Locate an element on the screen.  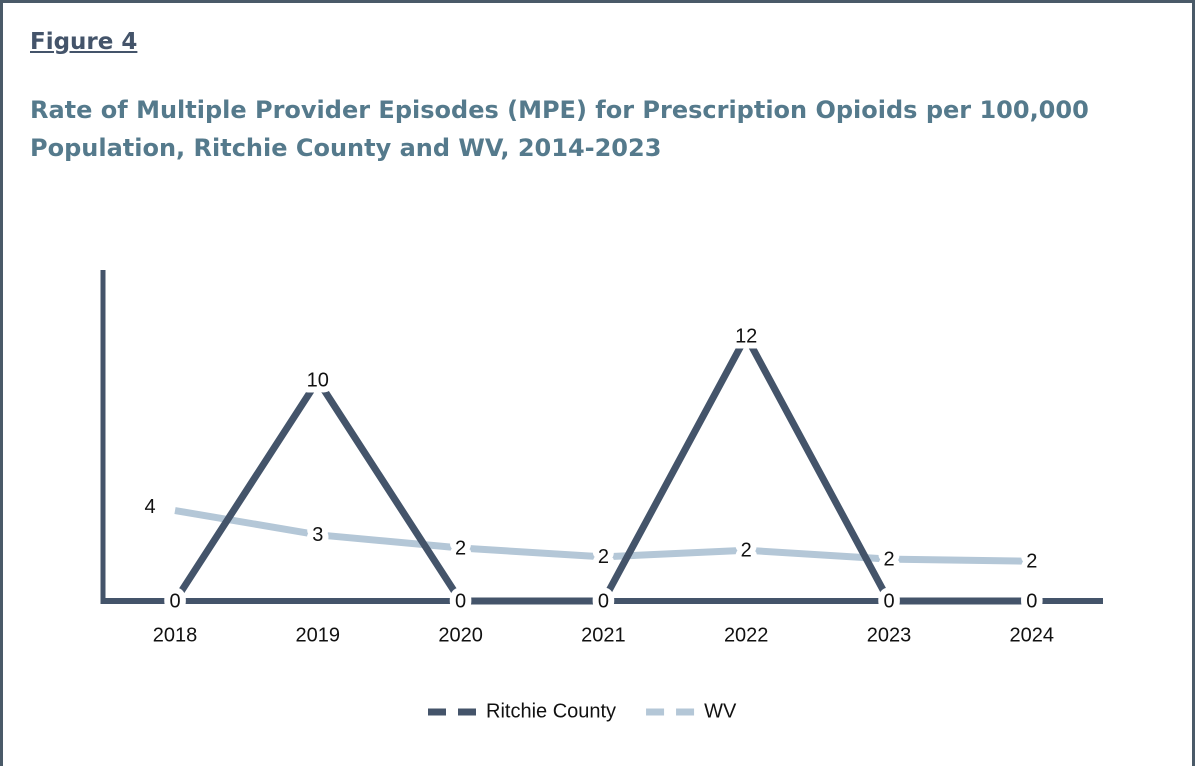
x-tick-label: 2020 is located at coordinates (460, 635).